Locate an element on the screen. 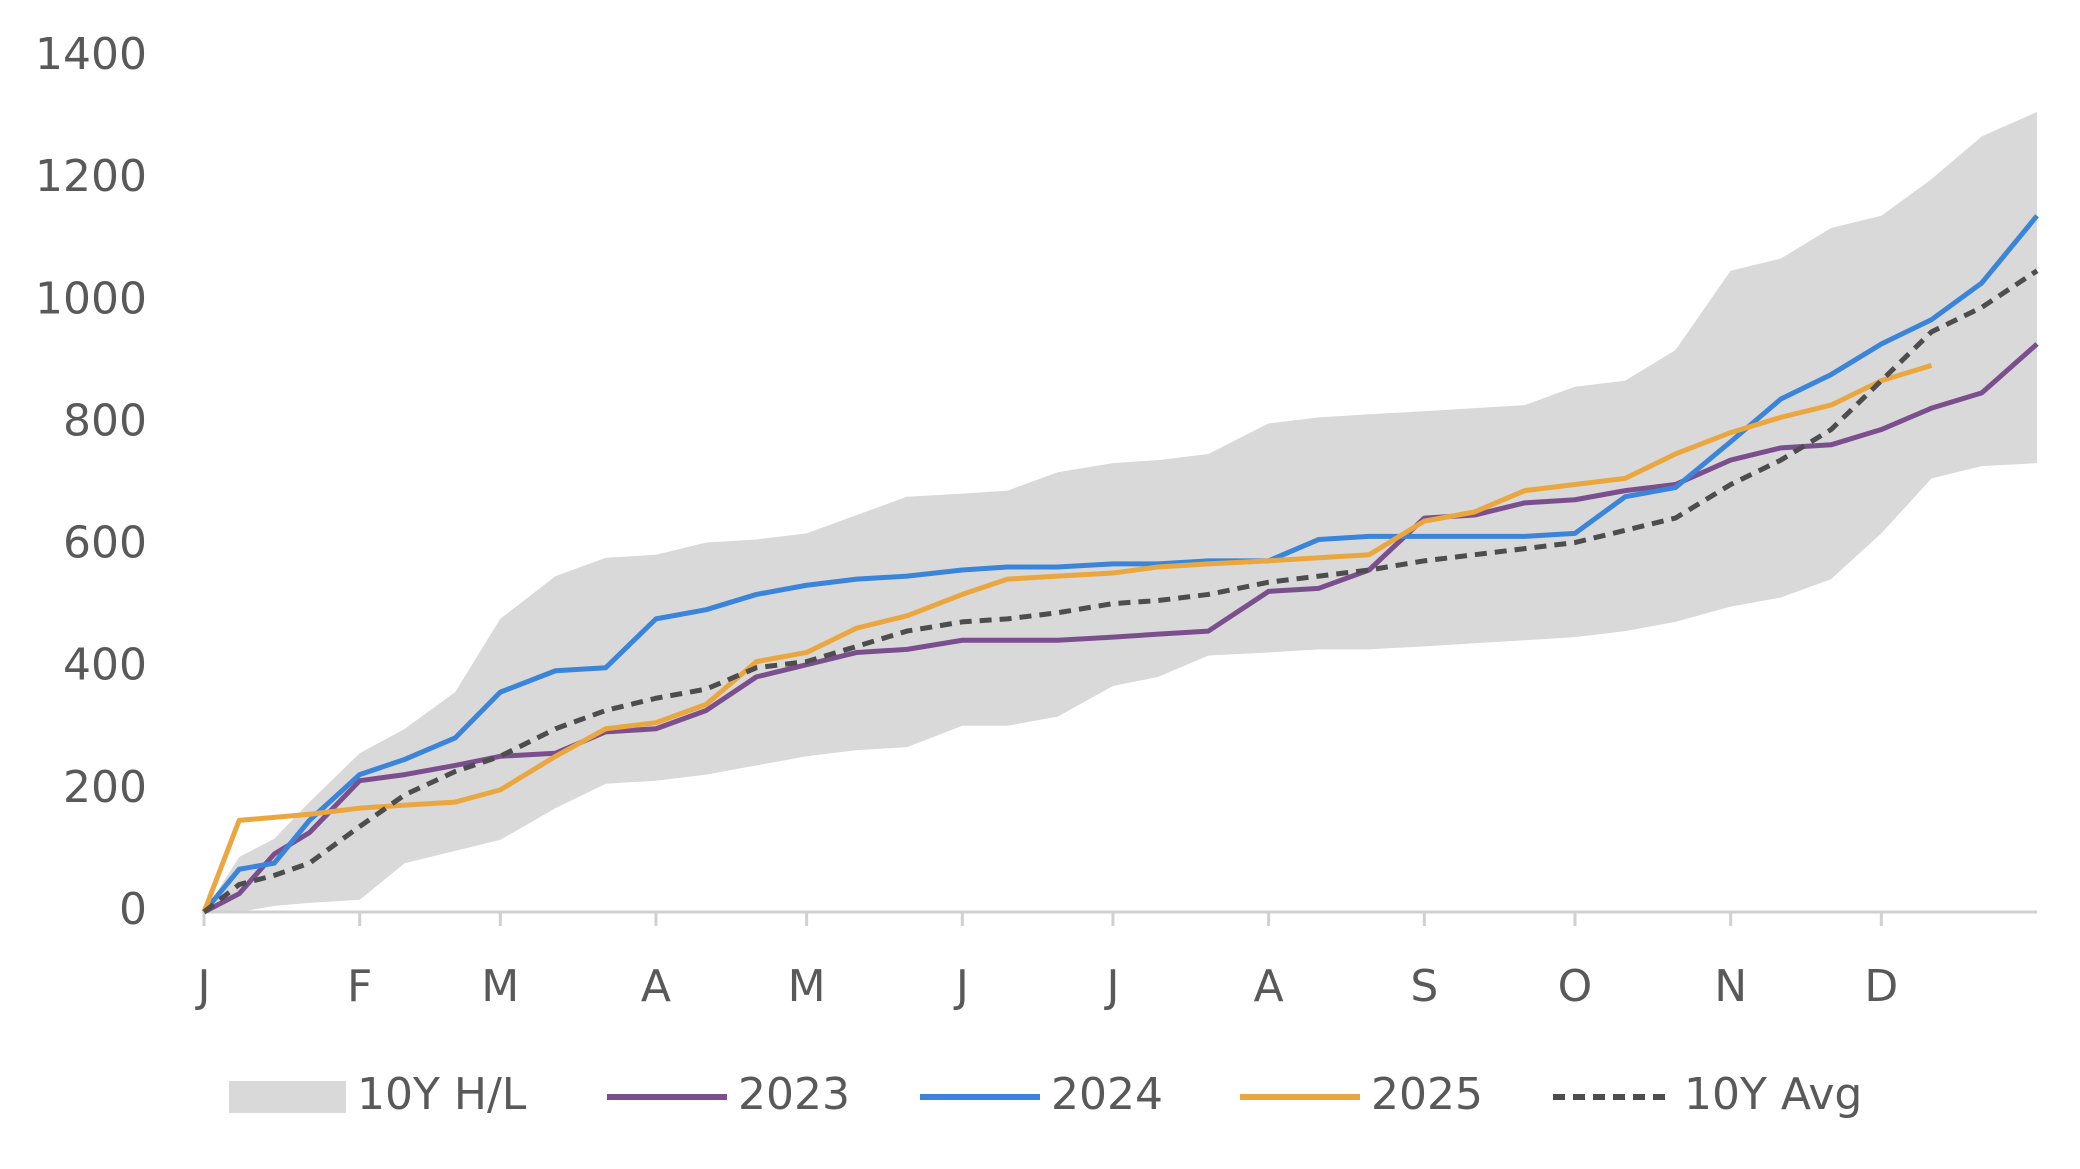  x-tick-label: D is located at coordinates (1881, 986).